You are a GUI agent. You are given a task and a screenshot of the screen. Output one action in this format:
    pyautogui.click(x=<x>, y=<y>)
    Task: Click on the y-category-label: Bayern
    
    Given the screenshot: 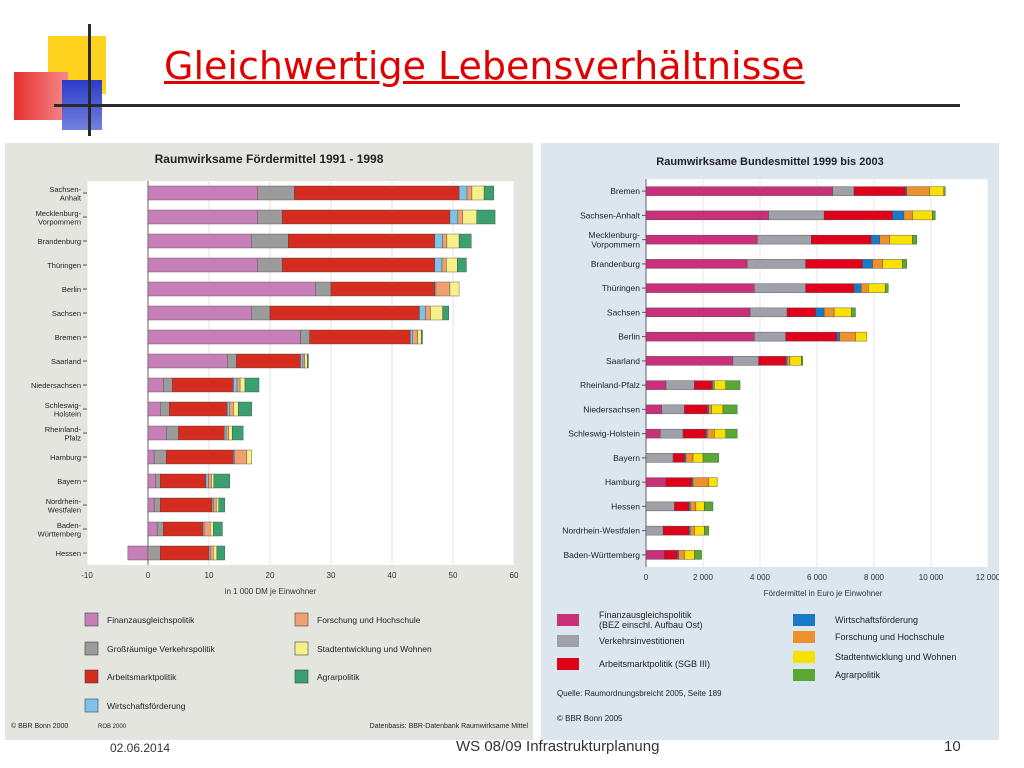 What is the action you would take?
    pyautogui.click(x=626, y=458)
    